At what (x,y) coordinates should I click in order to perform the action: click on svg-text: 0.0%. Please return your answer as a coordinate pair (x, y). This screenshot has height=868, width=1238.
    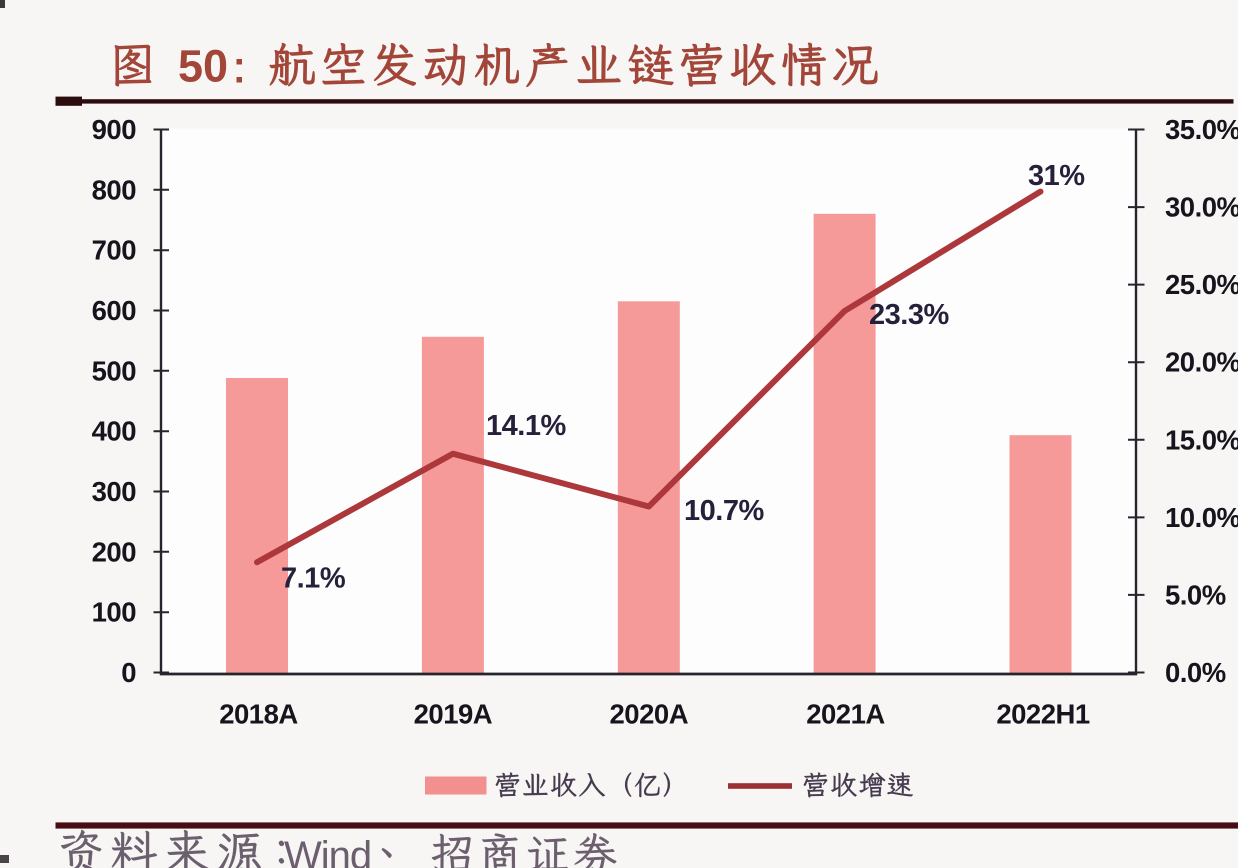
    Looking at the image, I should click on (1195, 672).